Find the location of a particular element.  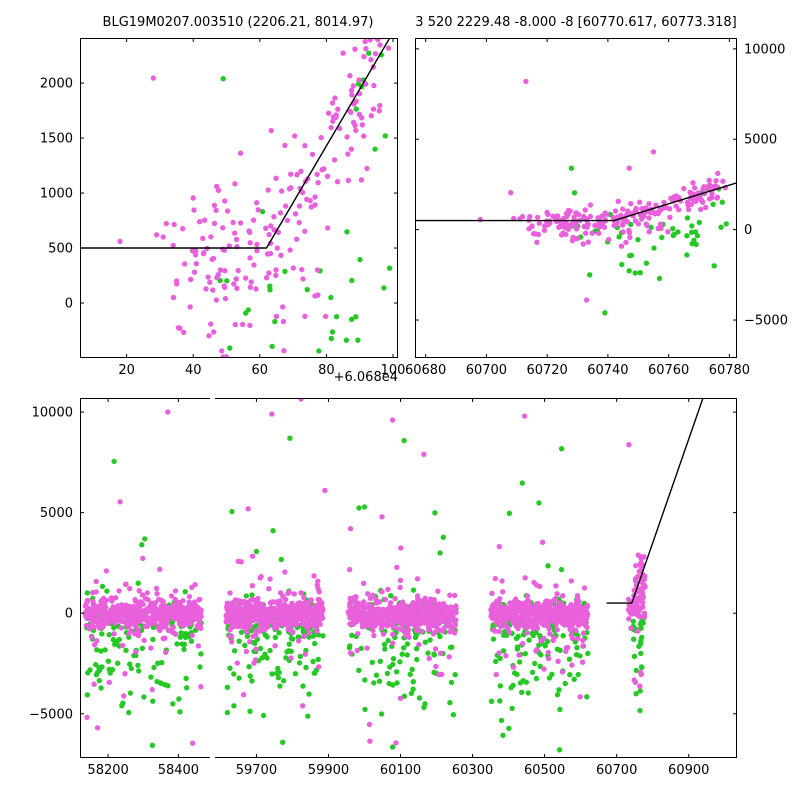

y-tick-label: 1500 is located at coordinates (56, 139).